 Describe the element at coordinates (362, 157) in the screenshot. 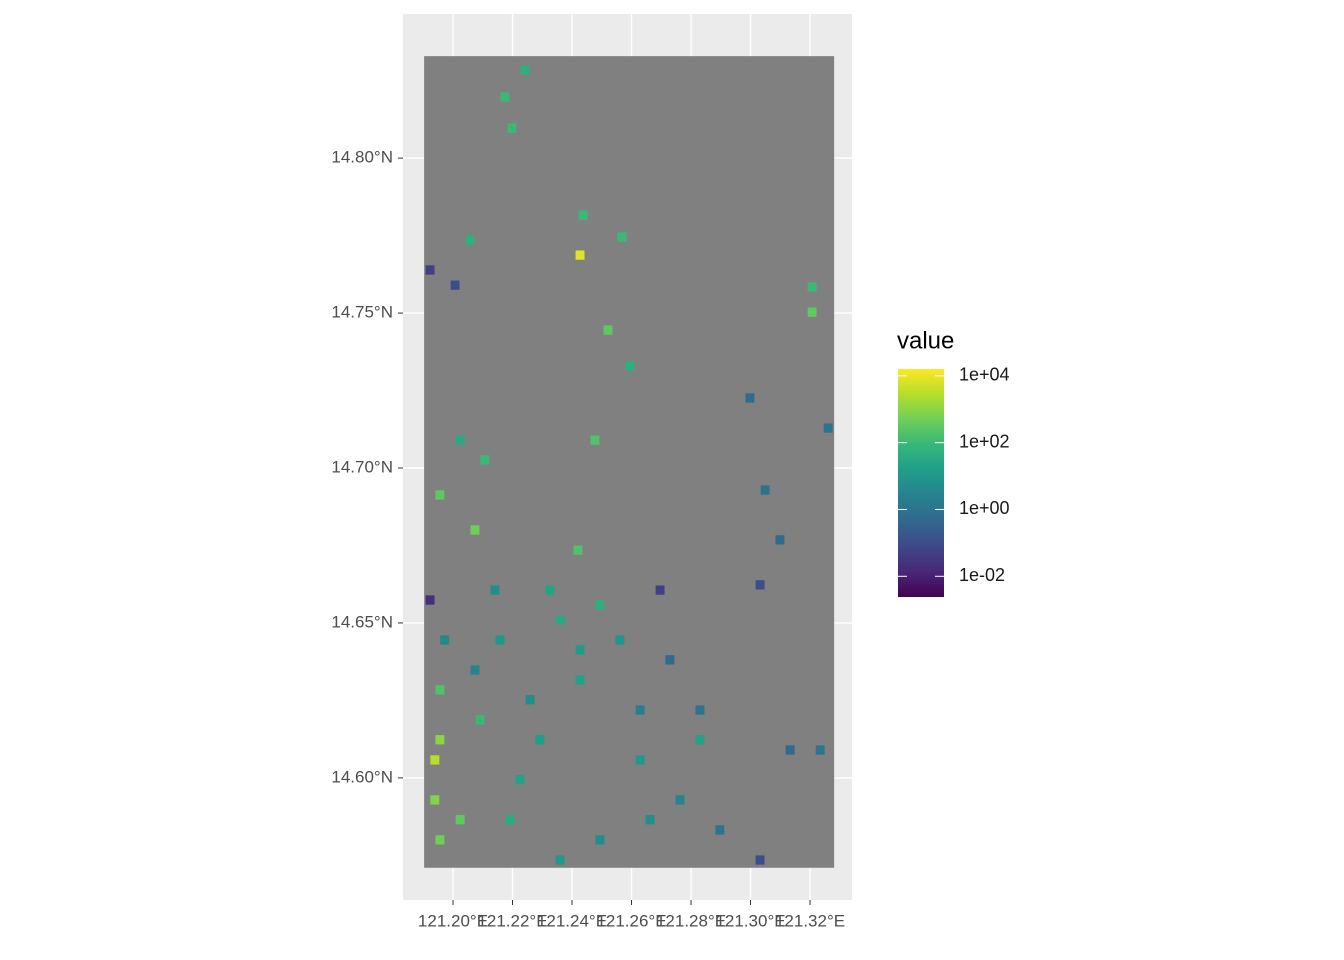

I see `y-tick-label: 14.80°N` at that location.